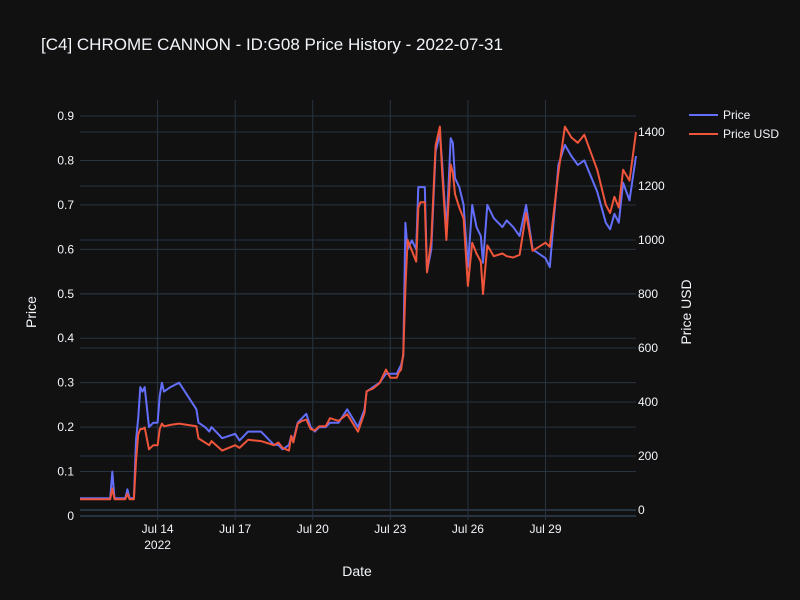 This screenshot has width=800, height=600. I want to click on legend-item-price-usd: Price USD, so click(734, 134).